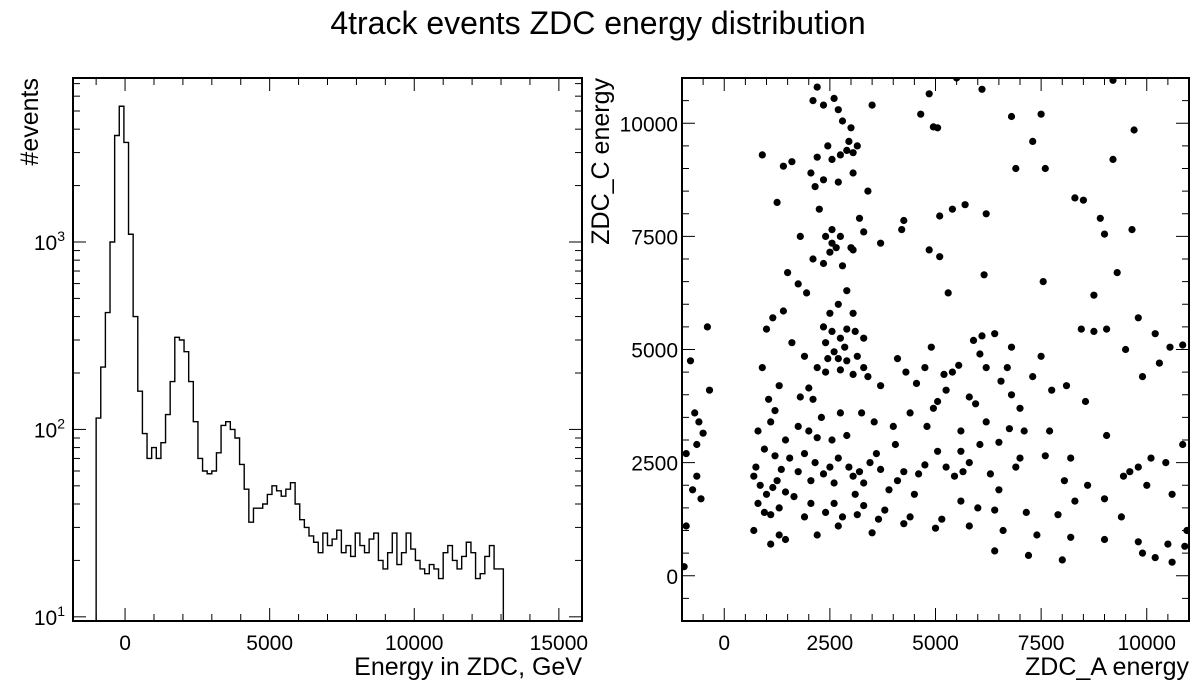  Describe the element at coordinates (598, 23) in the screenshot. I see `figure-title: 4track events ZDC energy distribution` at that location.